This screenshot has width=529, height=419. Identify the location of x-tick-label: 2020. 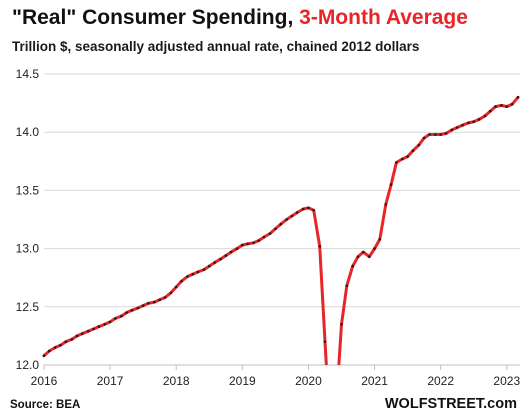
(308, 381).